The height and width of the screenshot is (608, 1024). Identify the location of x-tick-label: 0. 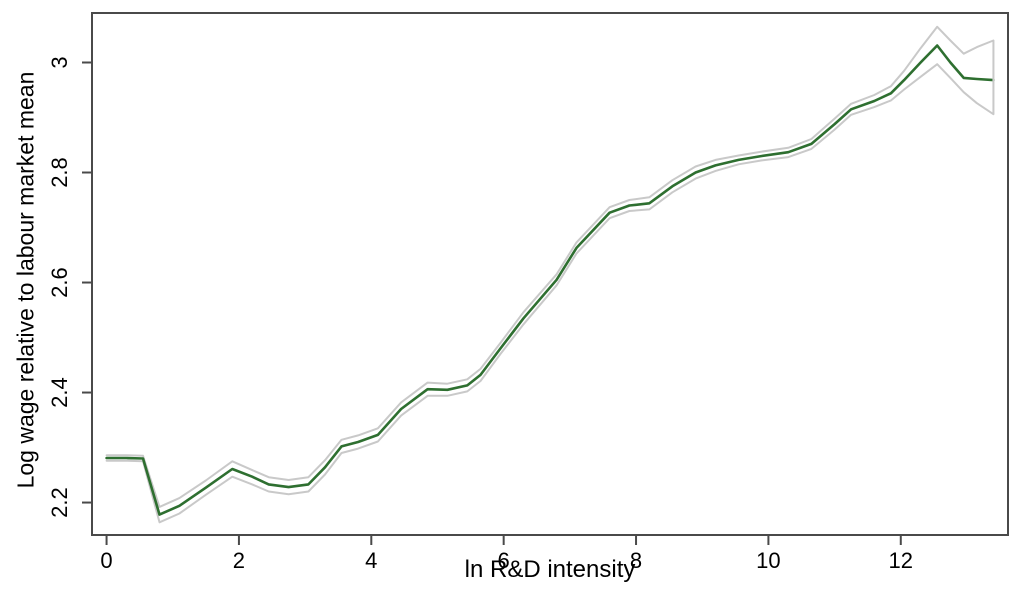
(106, 560).